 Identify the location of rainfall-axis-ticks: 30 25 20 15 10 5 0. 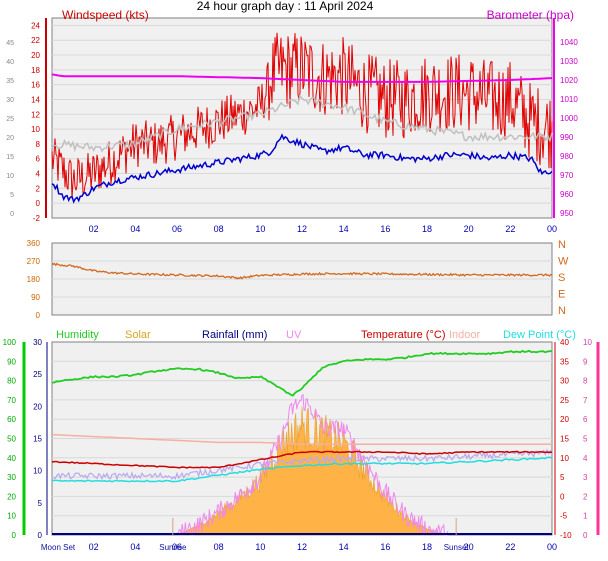
(40, 439).